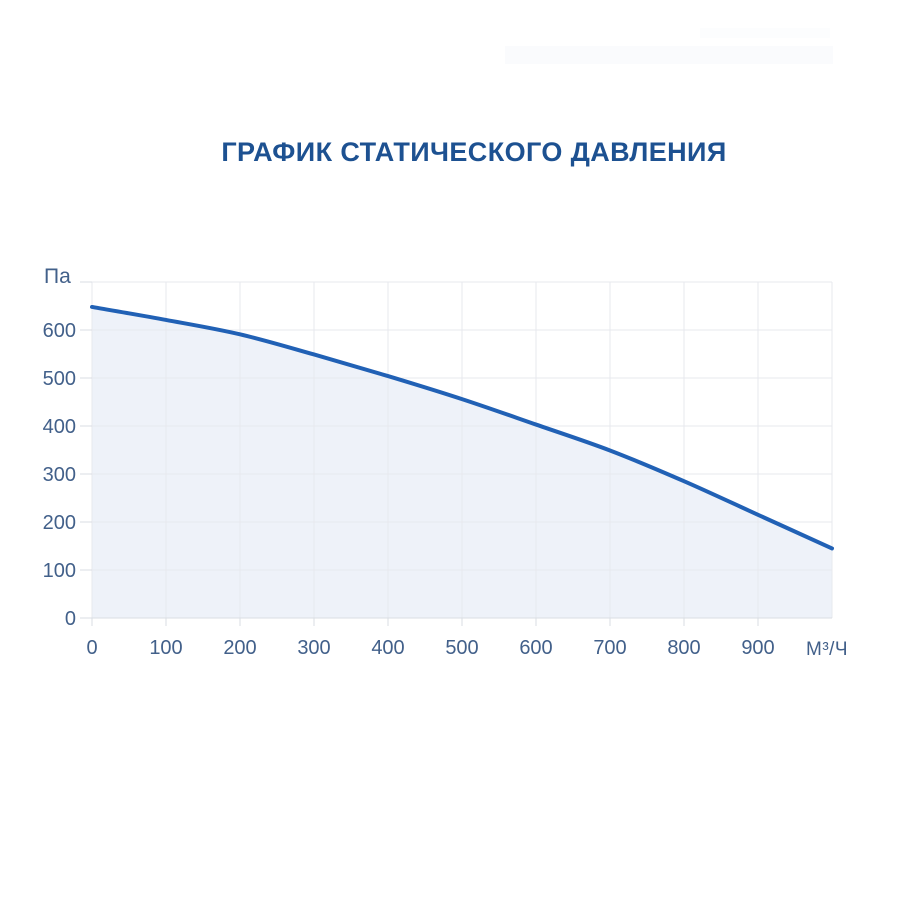  What do you see at coordinates (59, 523) in the screenshot?
I see `y-tick-label: 200` at bounding box center [59, 523].